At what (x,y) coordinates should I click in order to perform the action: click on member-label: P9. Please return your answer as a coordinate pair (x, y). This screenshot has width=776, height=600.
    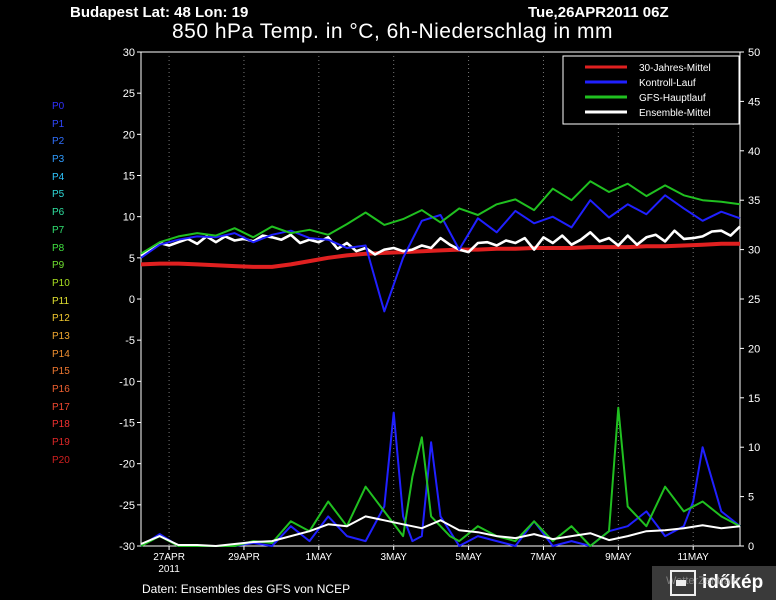
    Looking at the image, I should click on (58, 266).